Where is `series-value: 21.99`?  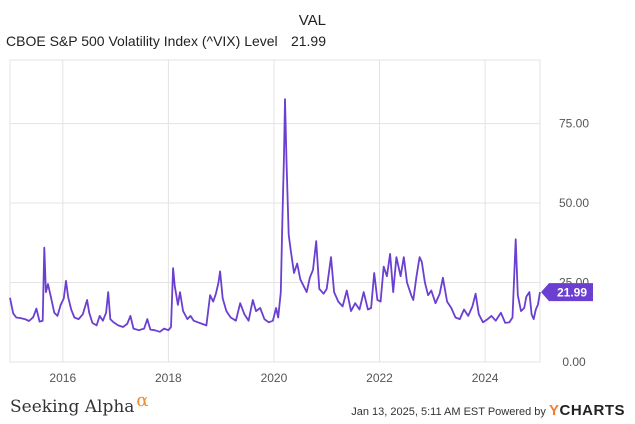
series-value: 21.99 is located at coordinates (308, 41).